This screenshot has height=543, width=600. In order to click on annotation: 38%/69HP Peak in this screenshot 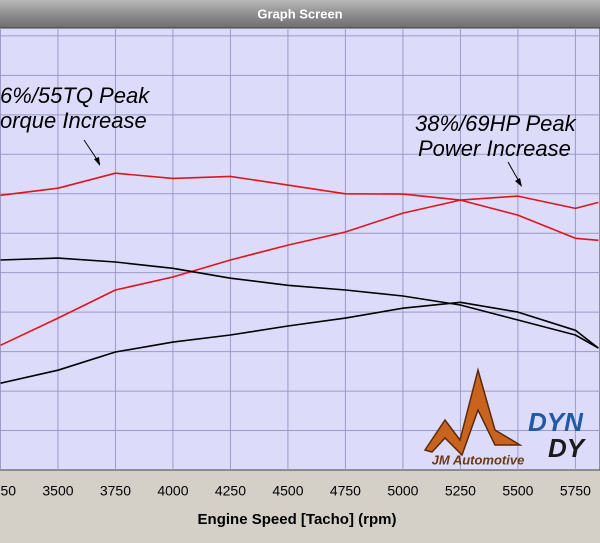, I will do `click(496, 123)`.